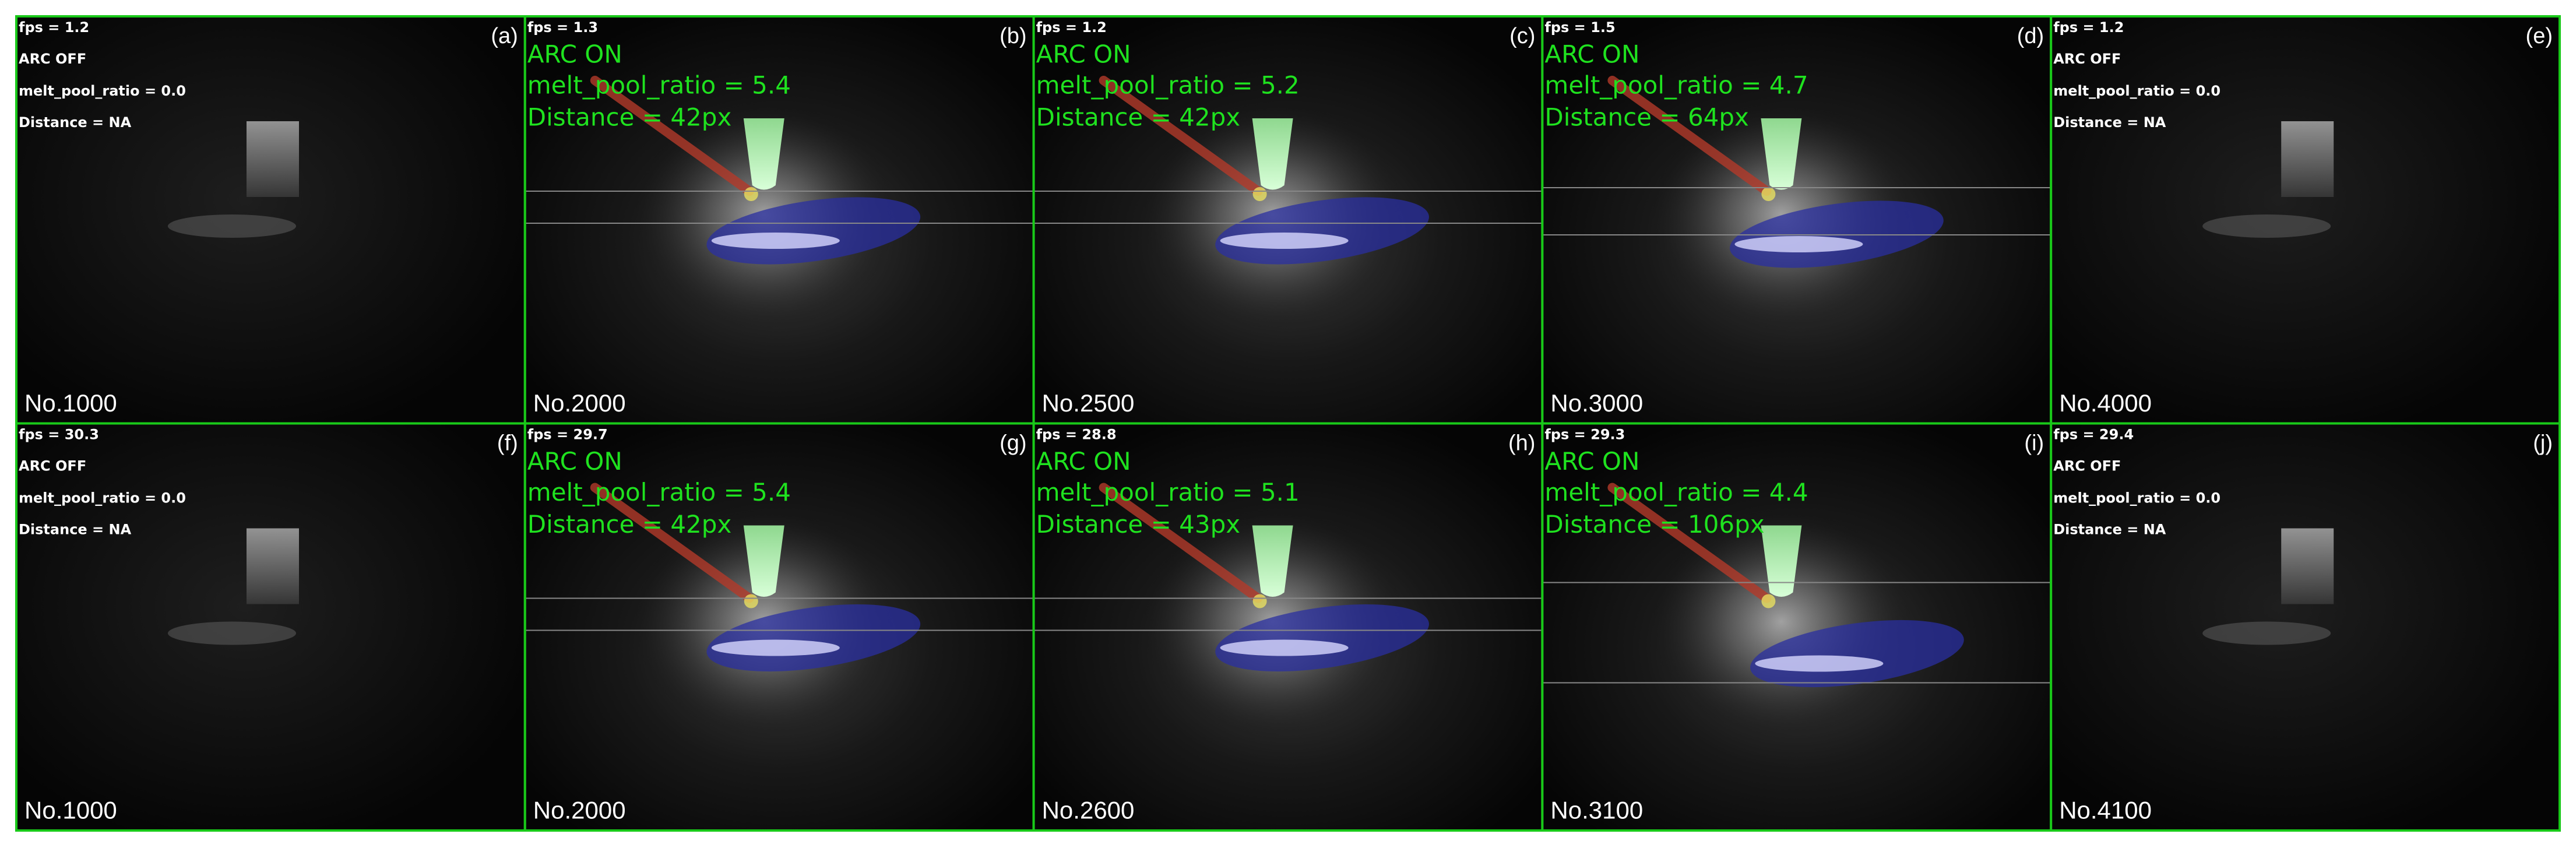  What do you see at coordinates (1168, 85) in the screenshot?
I see `melt-pool-ratio: melt_pool_ratio = 5.2` at bounding box center [1168, 85].